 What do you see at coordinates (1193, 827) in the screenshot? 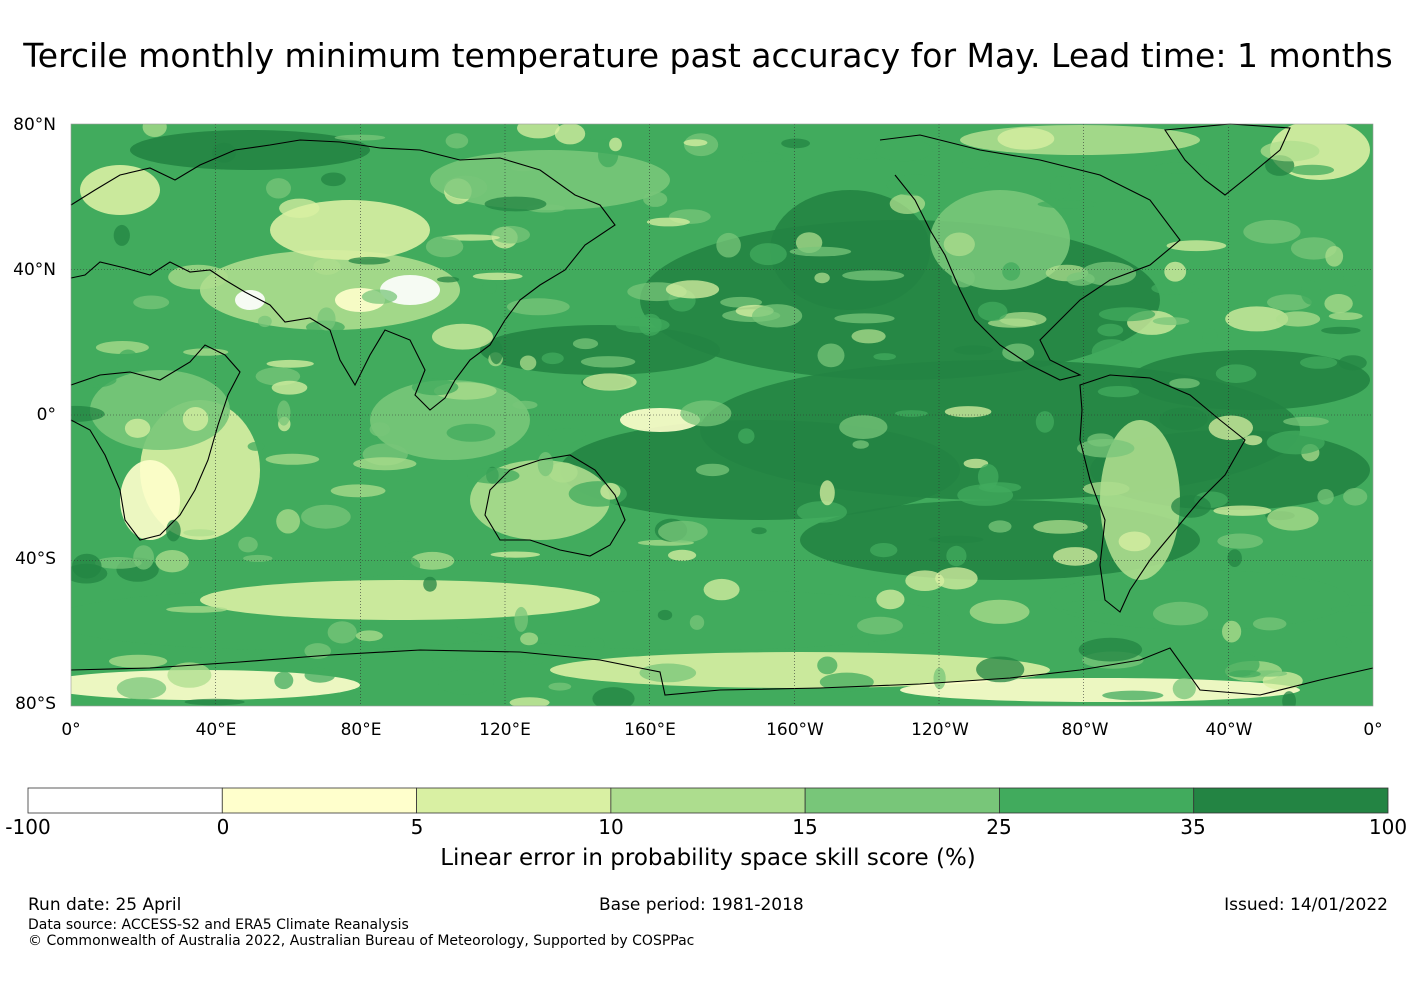
I see `colorbar-tick-label: 35` at bounding box center [1193, 827].